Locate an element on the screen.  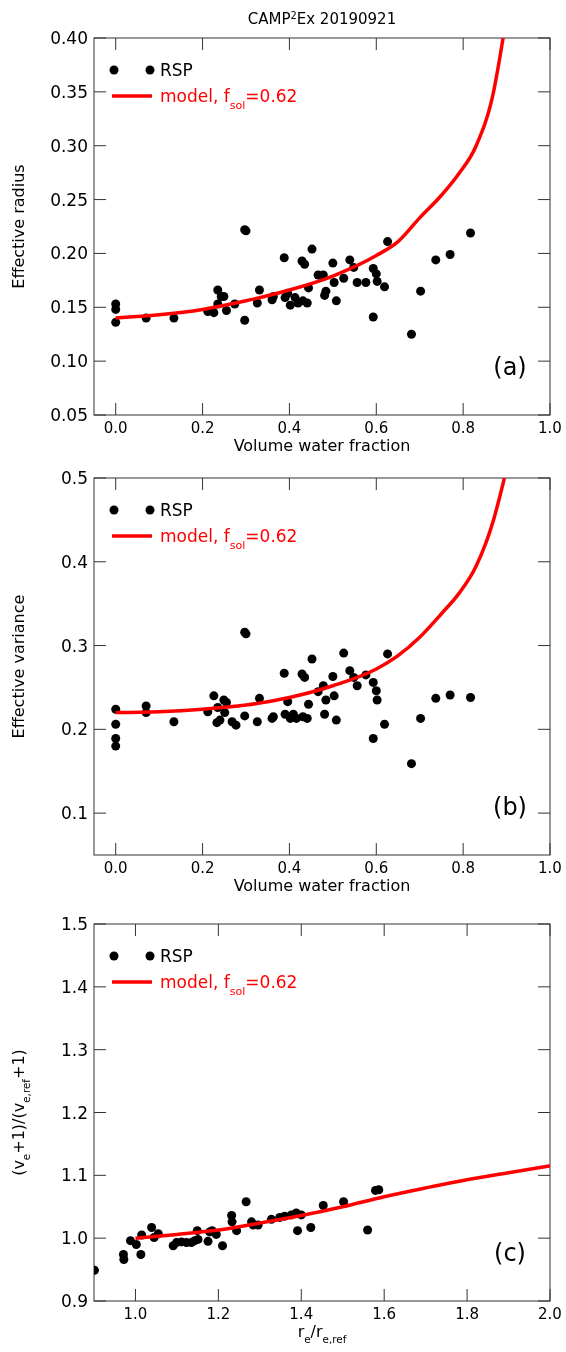
y-tick-label: 0.4 is located at coordinates (74, 561).